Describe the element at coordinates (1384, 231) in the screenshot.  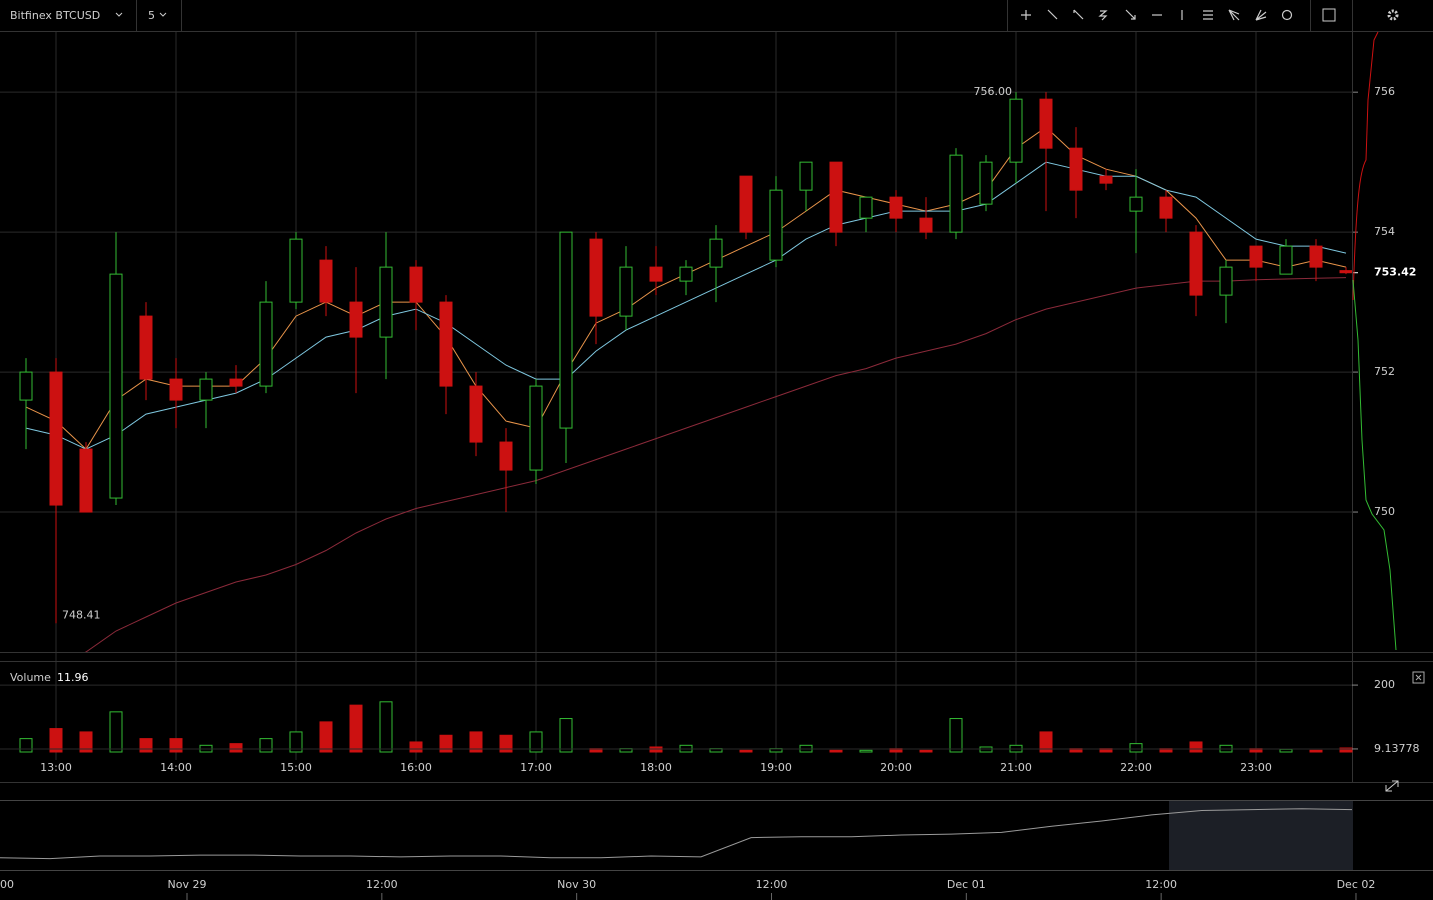
I see `y-tick-label: 754` at that location.